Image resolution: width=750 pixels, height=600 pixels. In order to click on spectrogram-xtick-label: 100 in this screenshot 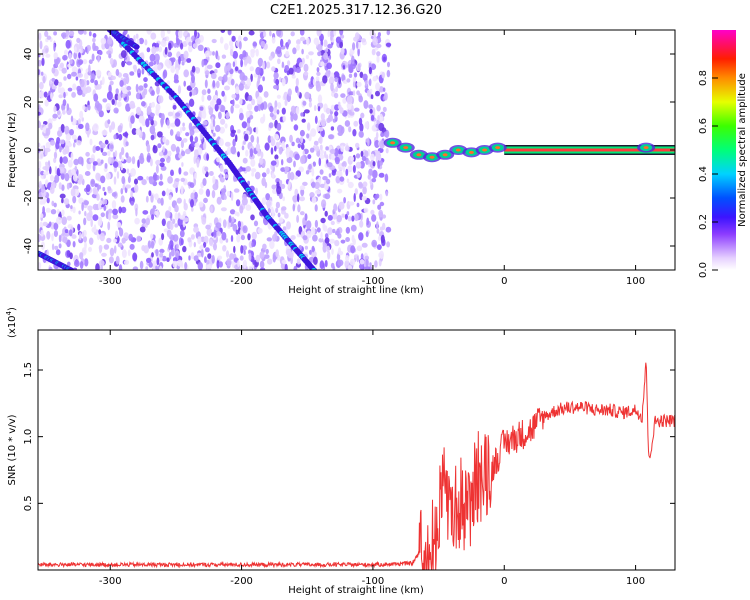, I will do `click(635, 281)`.